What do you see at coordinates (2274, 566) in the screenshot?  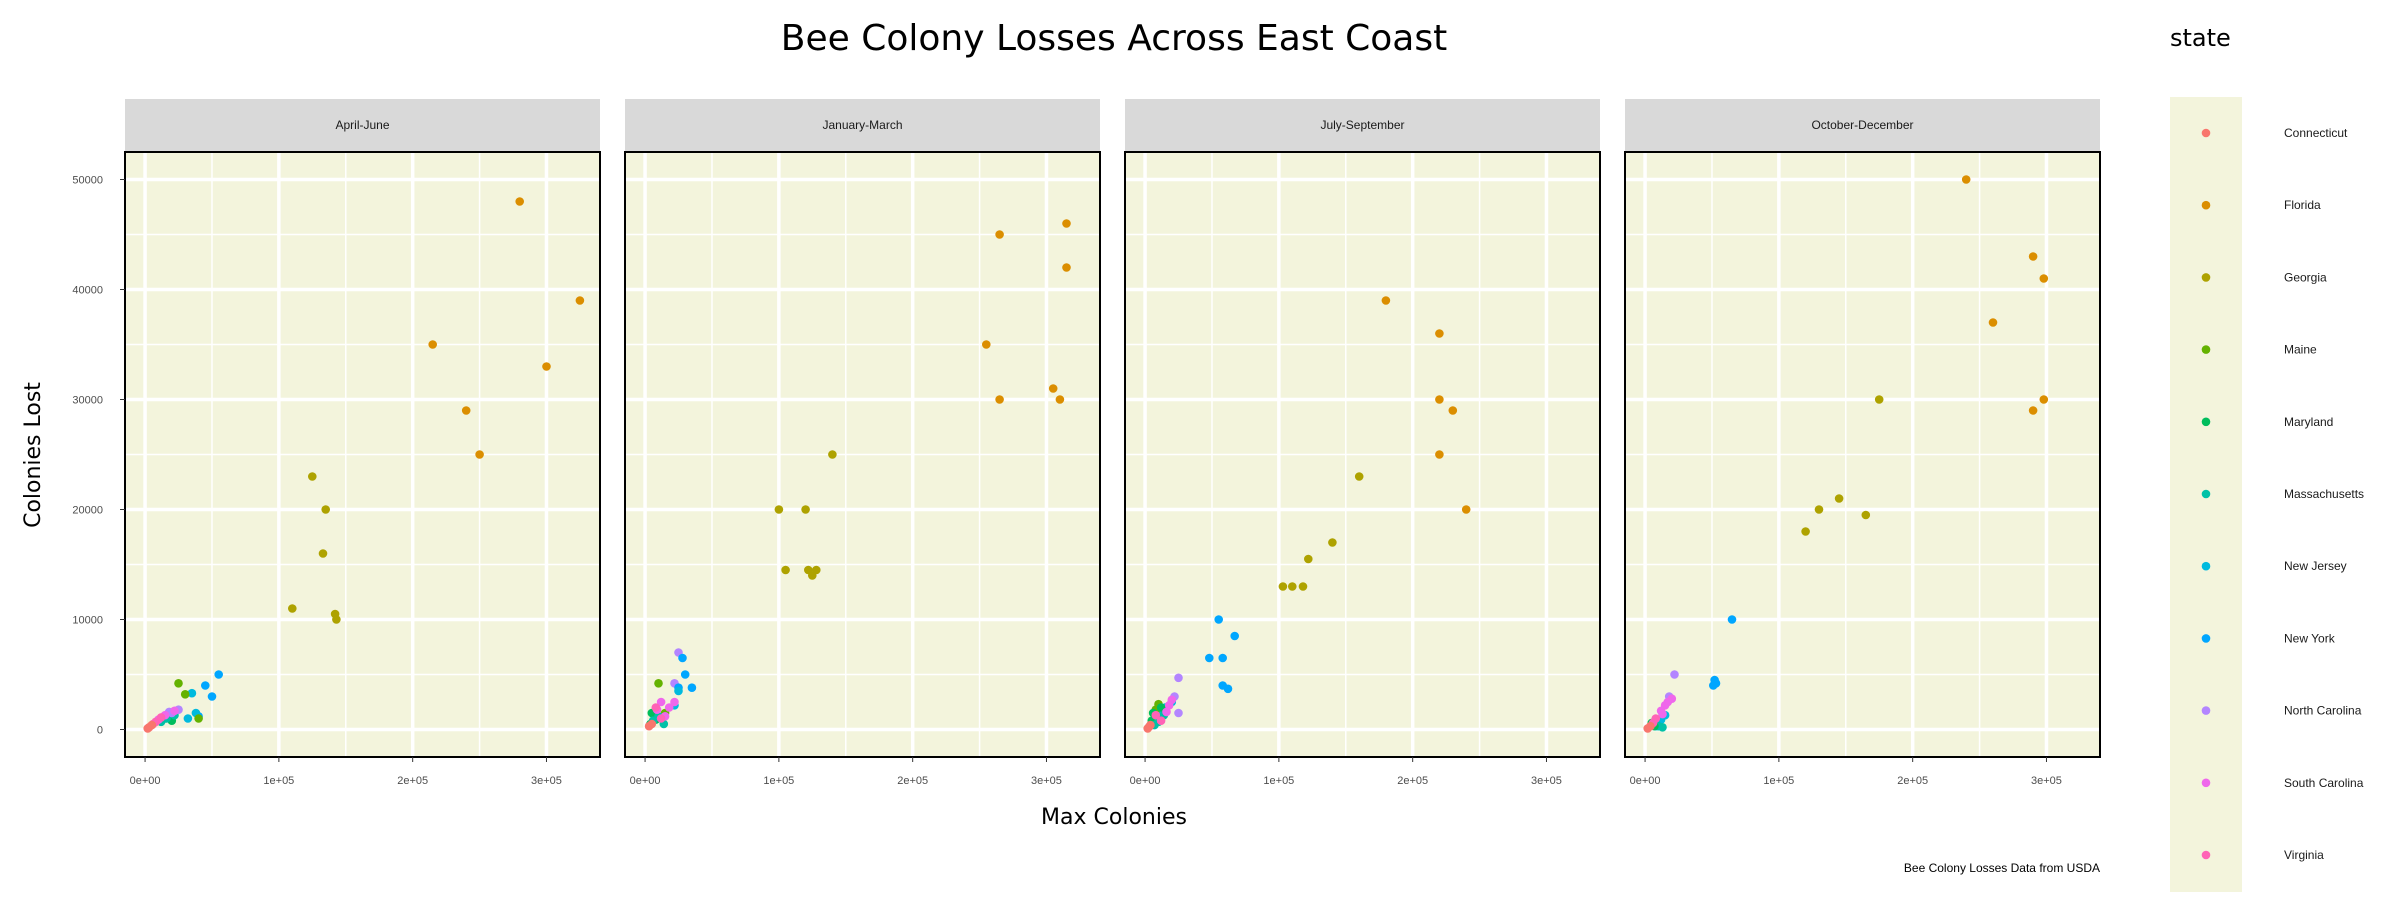 I see `legend-item-new-jersey: New Jersey` at bounding box center [2274, 566].